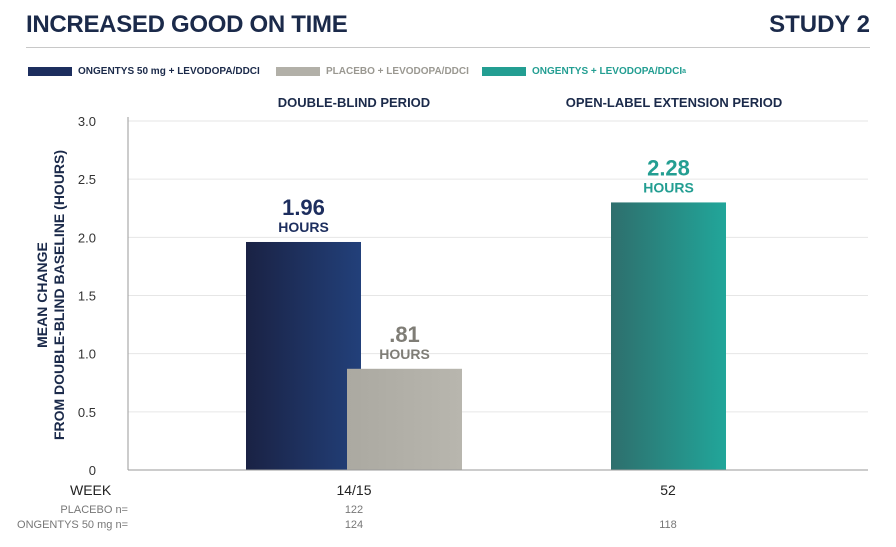 The image size is (896, 547). Describe the element at coordinates (87, 237) in the screenshot. I see `y-tick-label: 2.0` at that location.